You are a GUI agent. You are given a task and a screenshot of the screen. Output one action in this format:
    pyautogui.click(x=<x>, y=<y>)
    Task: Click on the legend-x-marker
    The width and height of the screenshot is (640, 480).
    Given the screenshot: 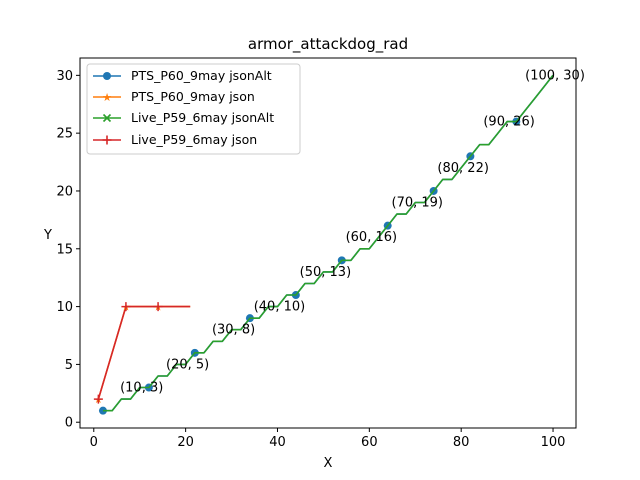 What is the action you would take?
    pyautogui.click(x=107, y=118)
    